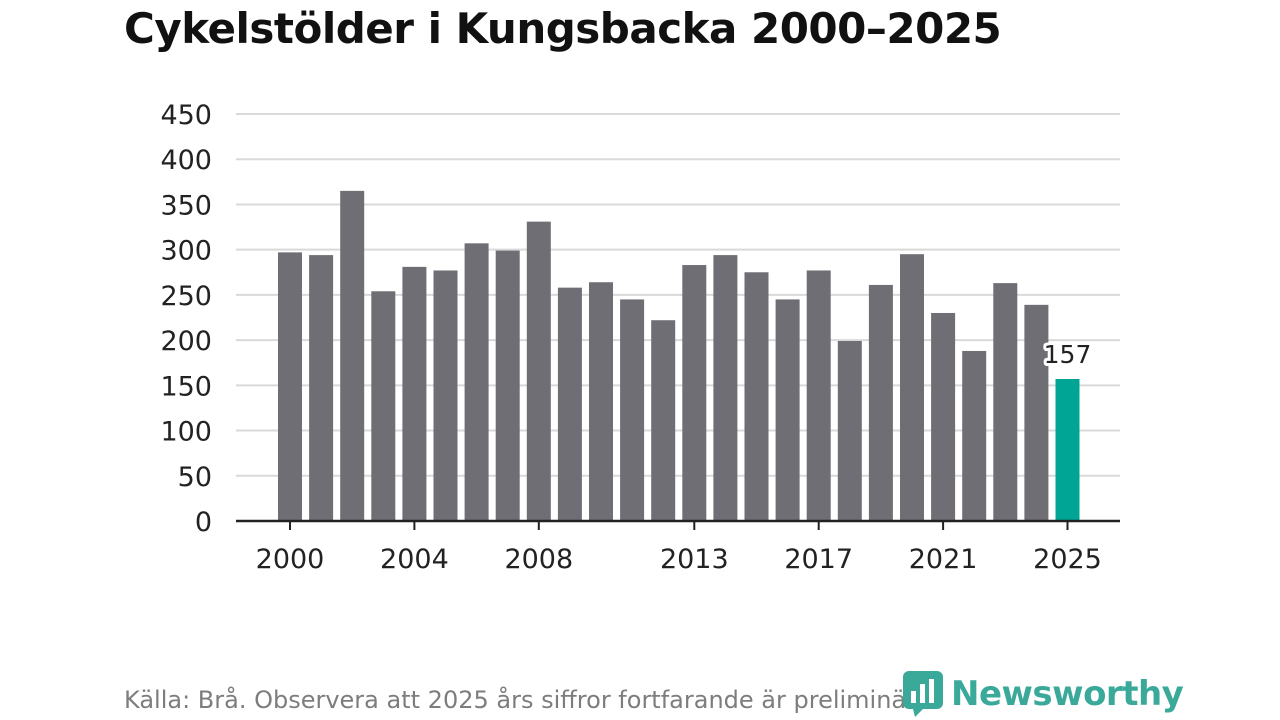 Image resolution: width=1280 pixels, height=720 pixels. I want to click on bar-2019, so click(880, 402).